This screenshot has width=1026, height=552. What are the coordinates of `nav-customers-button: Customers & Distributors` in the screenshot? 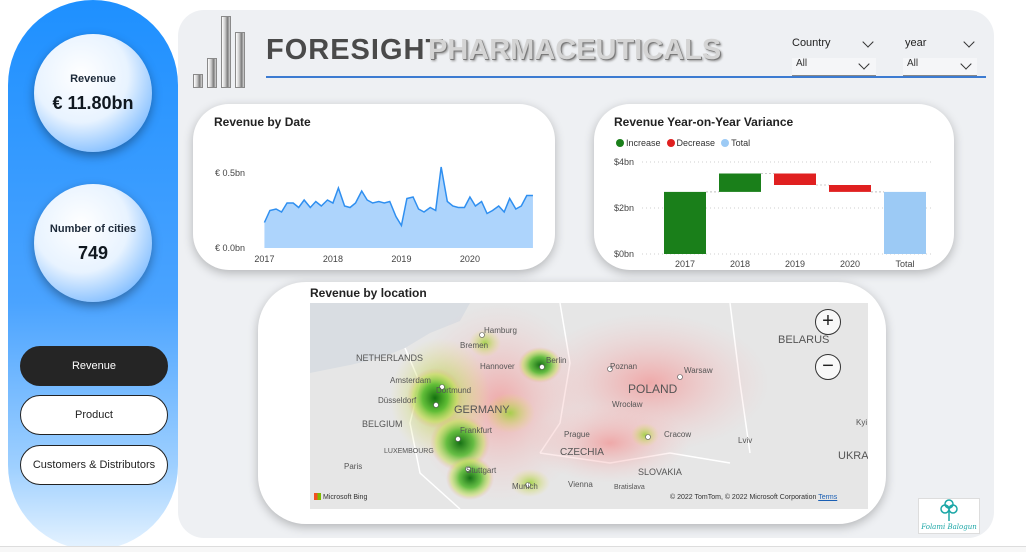 It's located at (94, 465).